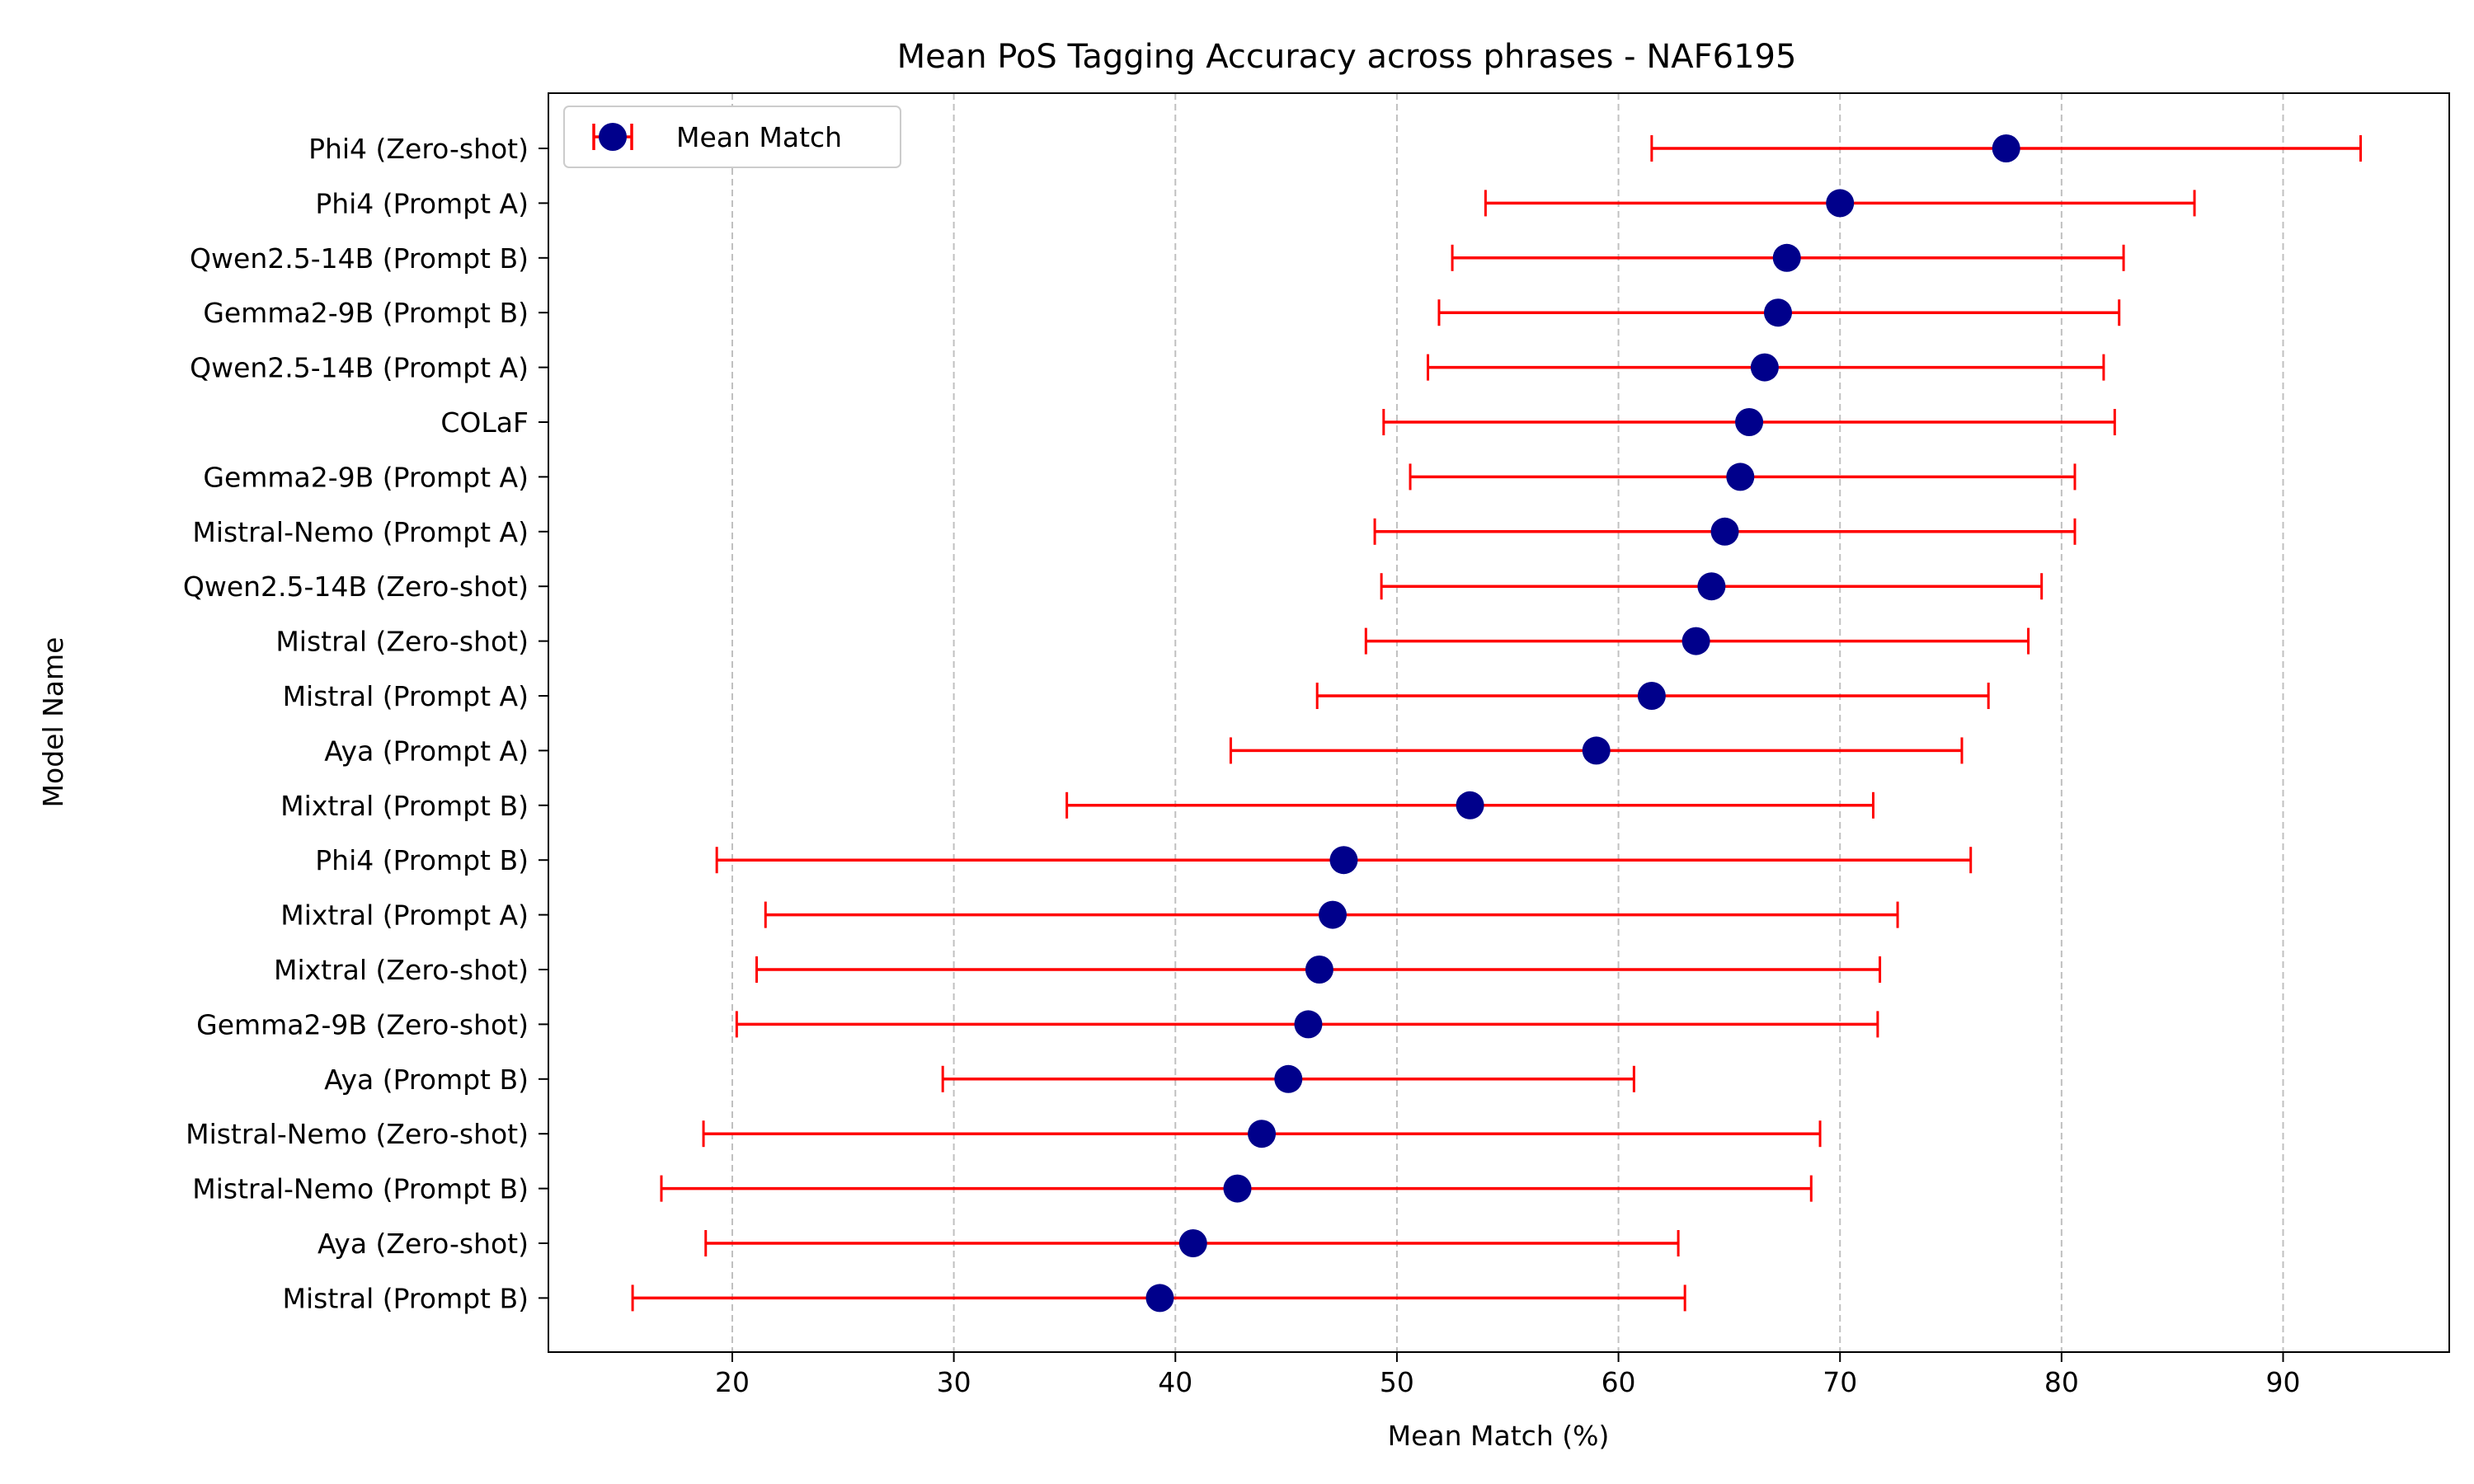 The width and height of the screenshot is (2474, 1484). I want to click on legend-box, so click(732, 137).